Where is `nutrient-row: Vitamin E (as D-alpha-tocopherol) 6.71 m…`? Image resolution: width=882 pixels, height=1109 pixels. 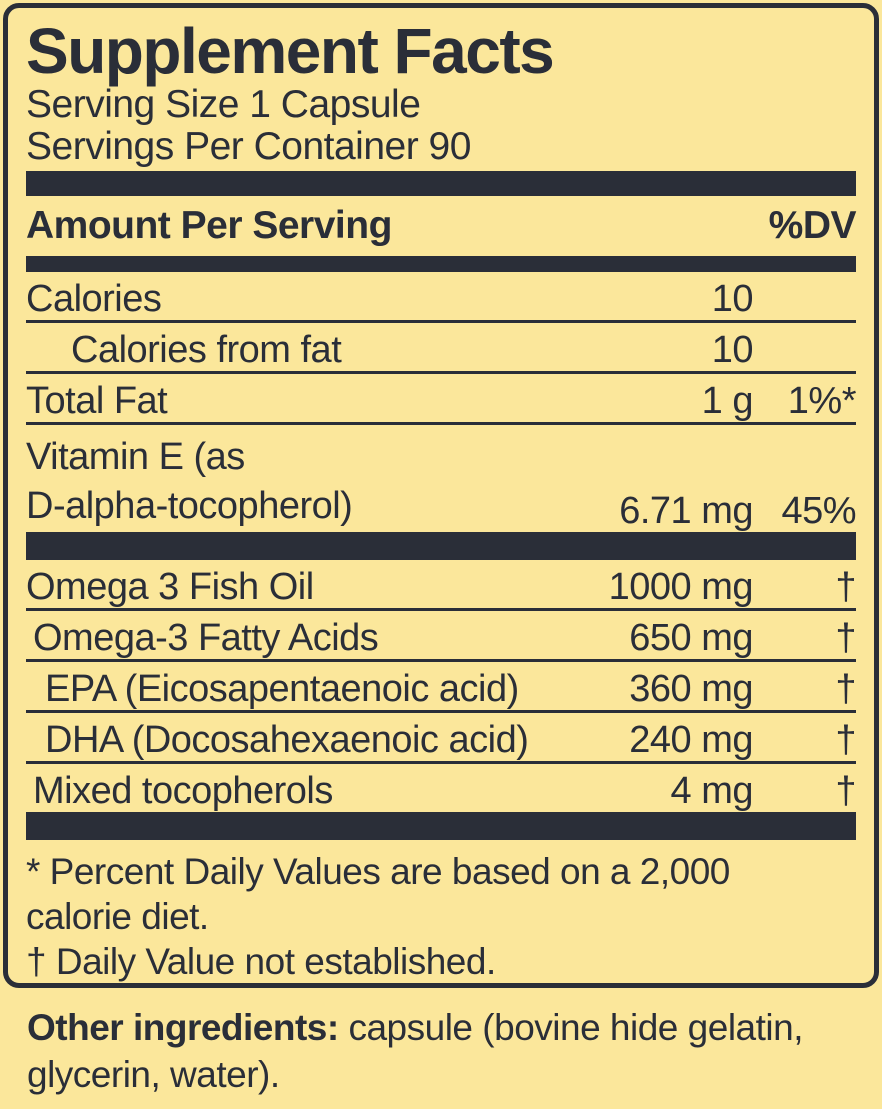
nutrient-row: Vitamin E (as D-alpha-tocopherol) 6.71 m… is located at coordinates (441, 478).